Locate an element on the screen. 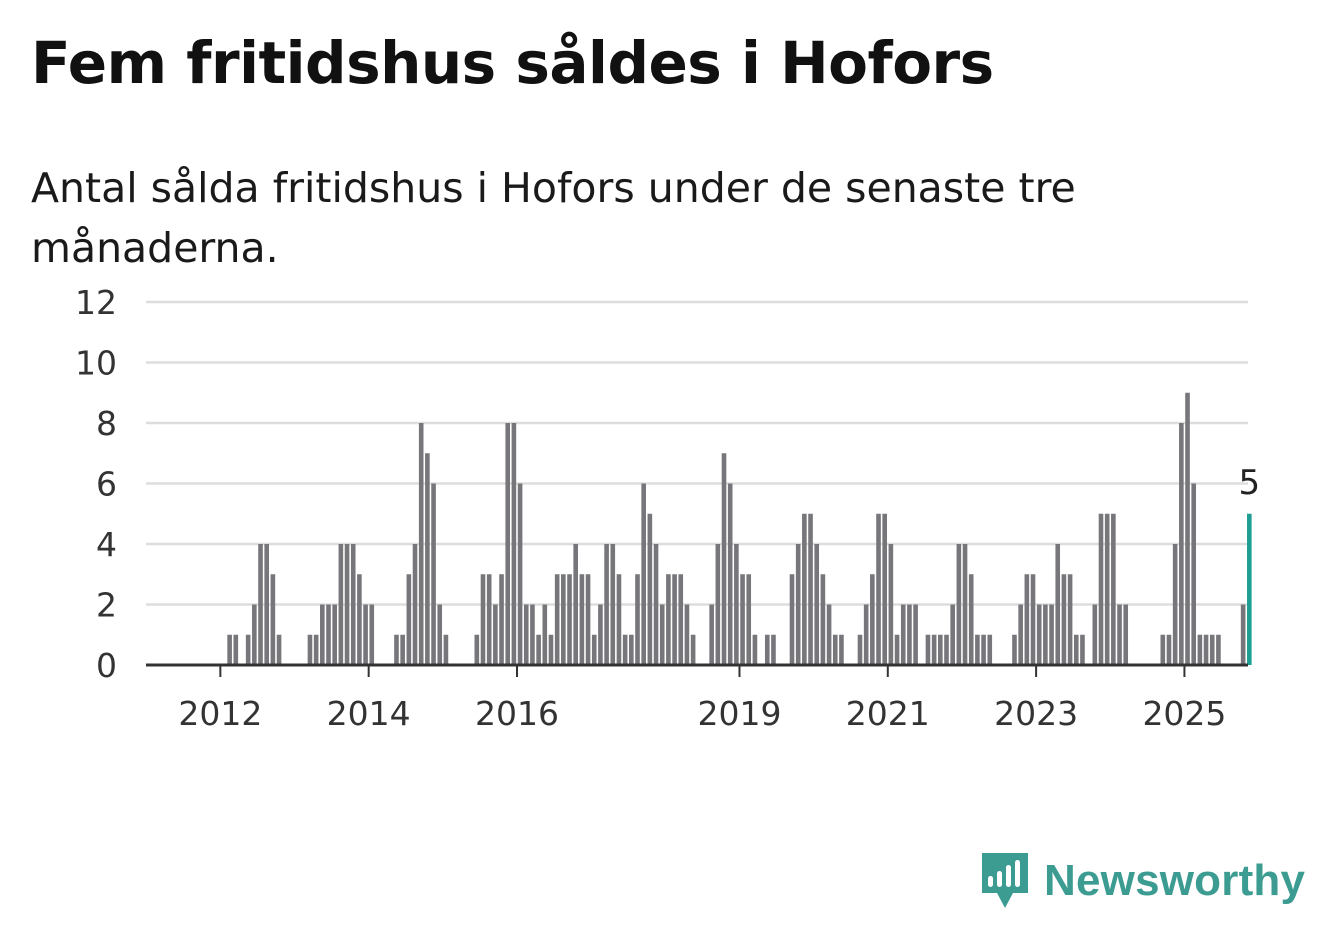  highlight-value-label: 5 is located at coordinates (1249, 483).